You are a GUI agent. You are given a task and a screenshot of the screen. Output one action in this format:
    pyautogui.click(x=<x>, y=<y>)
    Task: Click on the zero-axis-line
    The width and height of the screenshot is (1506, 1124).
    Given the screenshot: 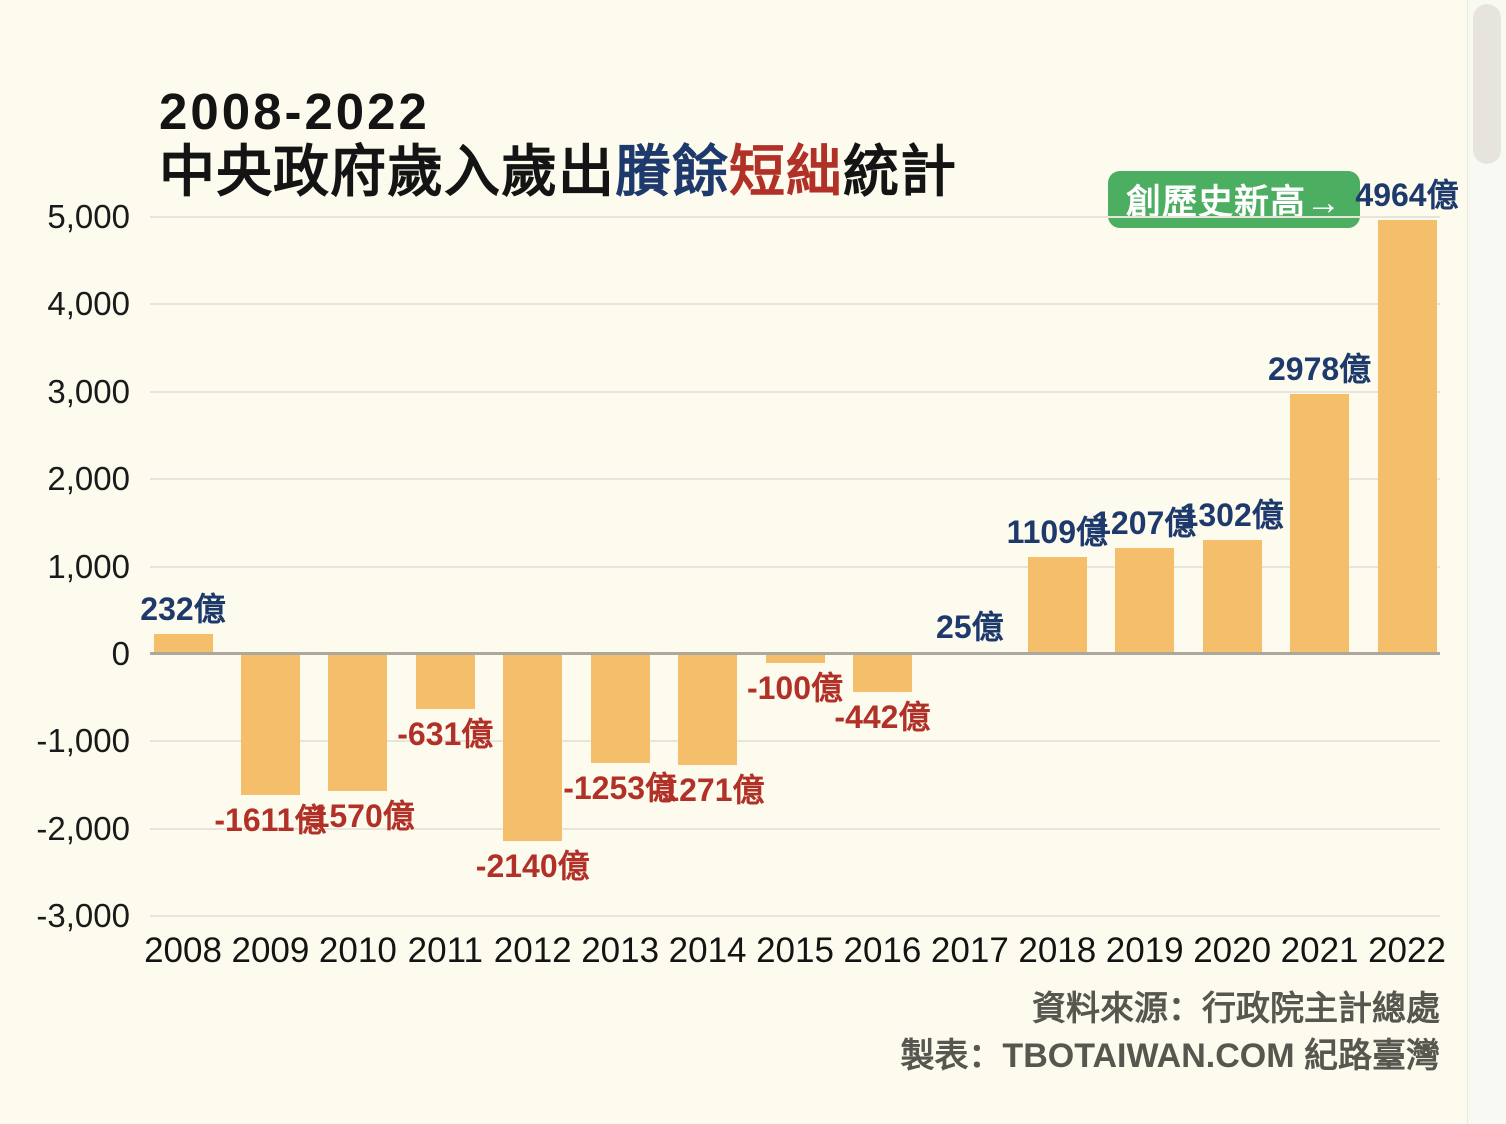 What is the action you would take?
    pyautogui.click(x=795, y=654)
    